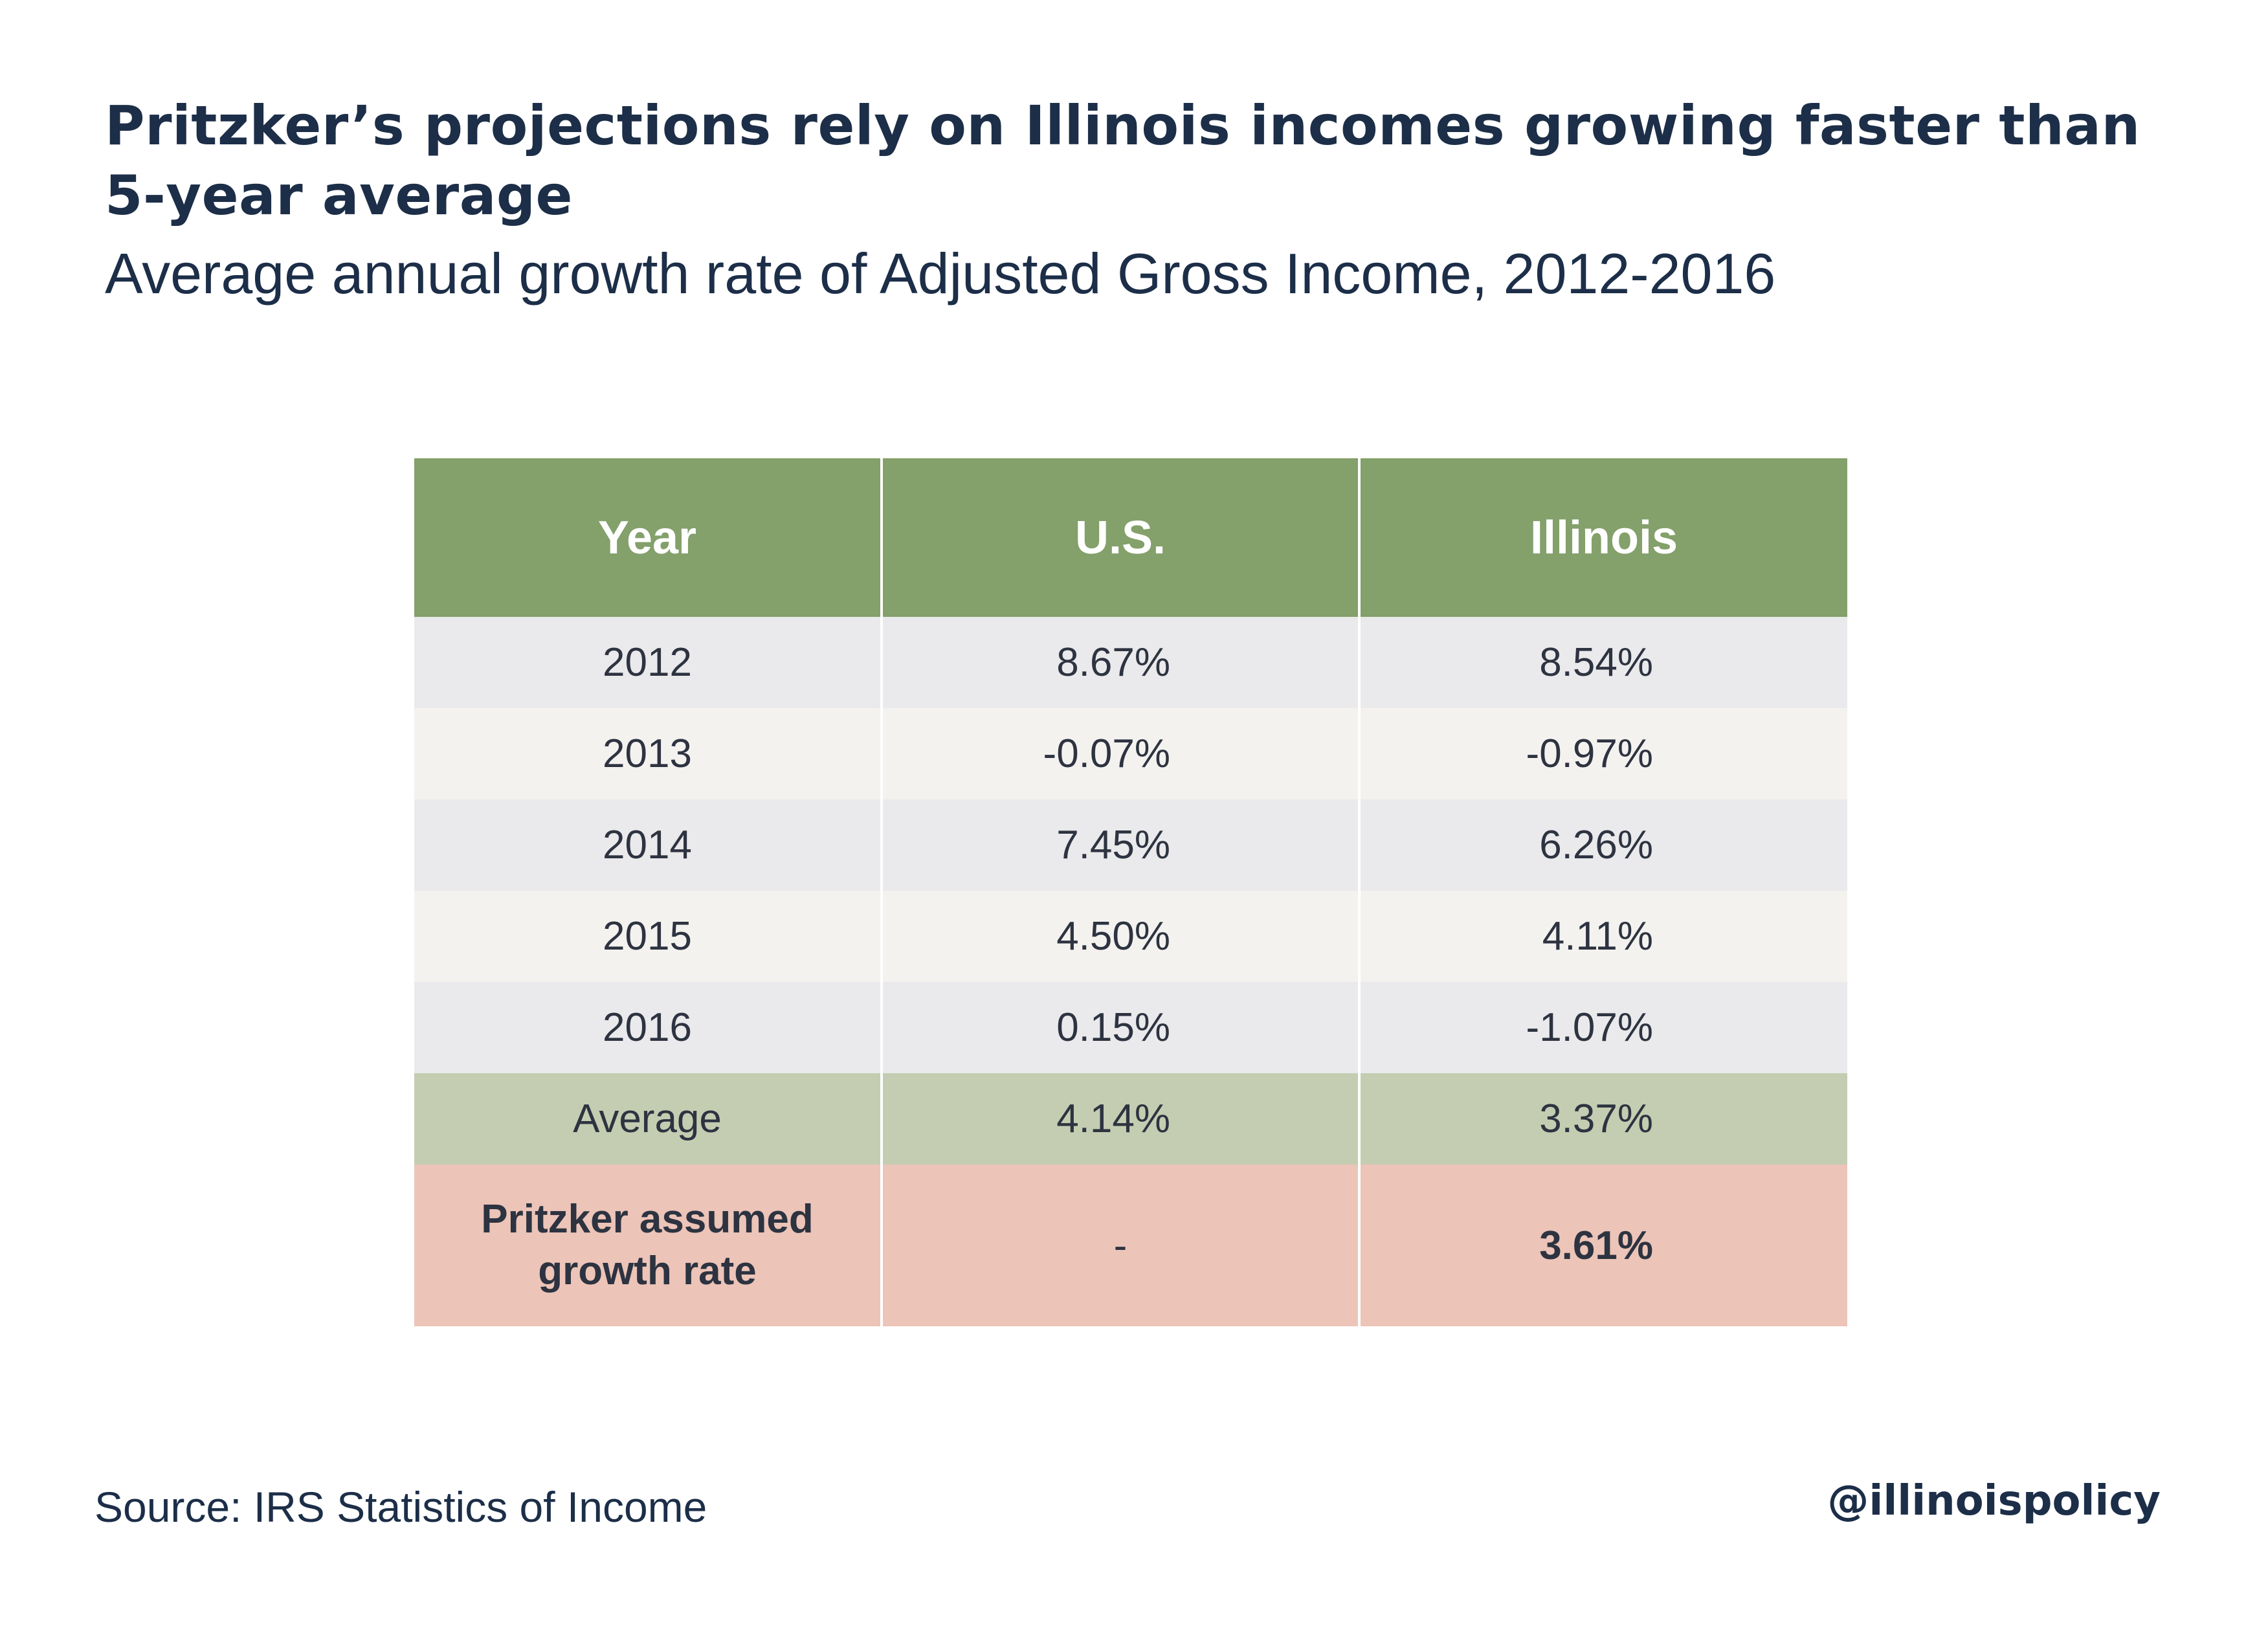  I want to click on average-row: Average 4.14% 3.37%, so click(1130, 1118).